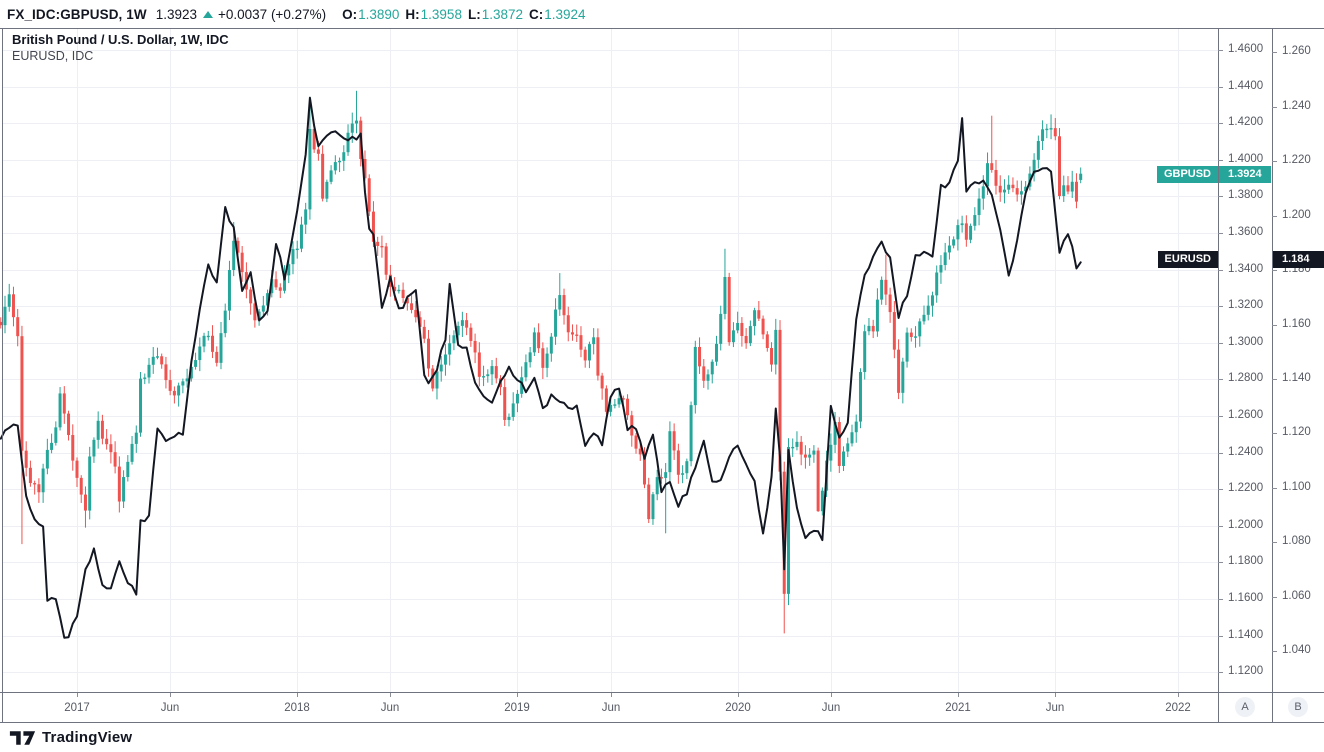 The width and height of the screenshot is (1324, 752). Describe the element at coordinates (272, 14) in the screenshot. I see `price-change: +0.0037 (+0.27%)` at that location.